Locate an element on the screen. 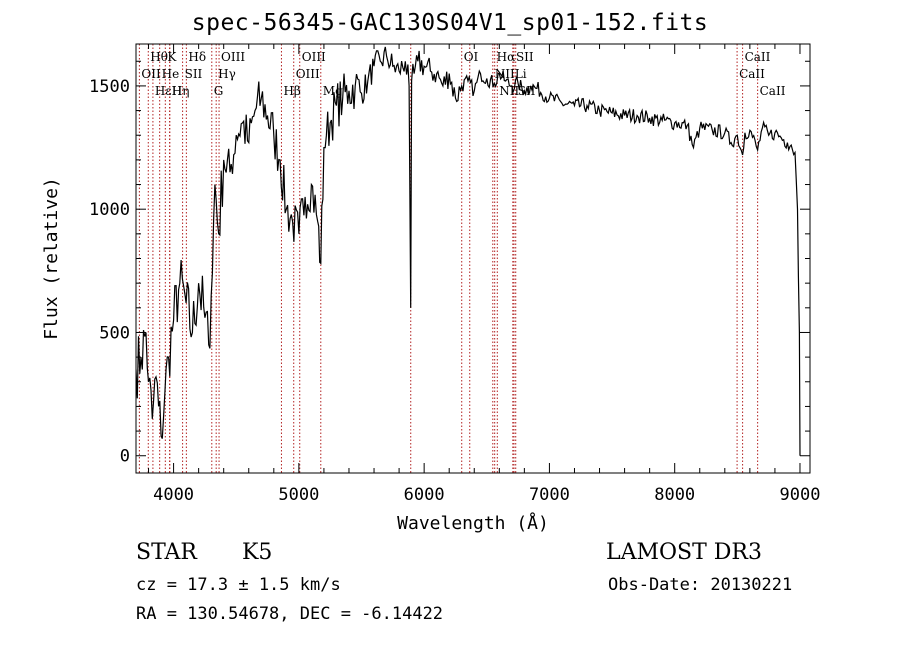 The width and height of the screenshot is (900, 649). object-class: STAR is located at coordinates (166, 552).